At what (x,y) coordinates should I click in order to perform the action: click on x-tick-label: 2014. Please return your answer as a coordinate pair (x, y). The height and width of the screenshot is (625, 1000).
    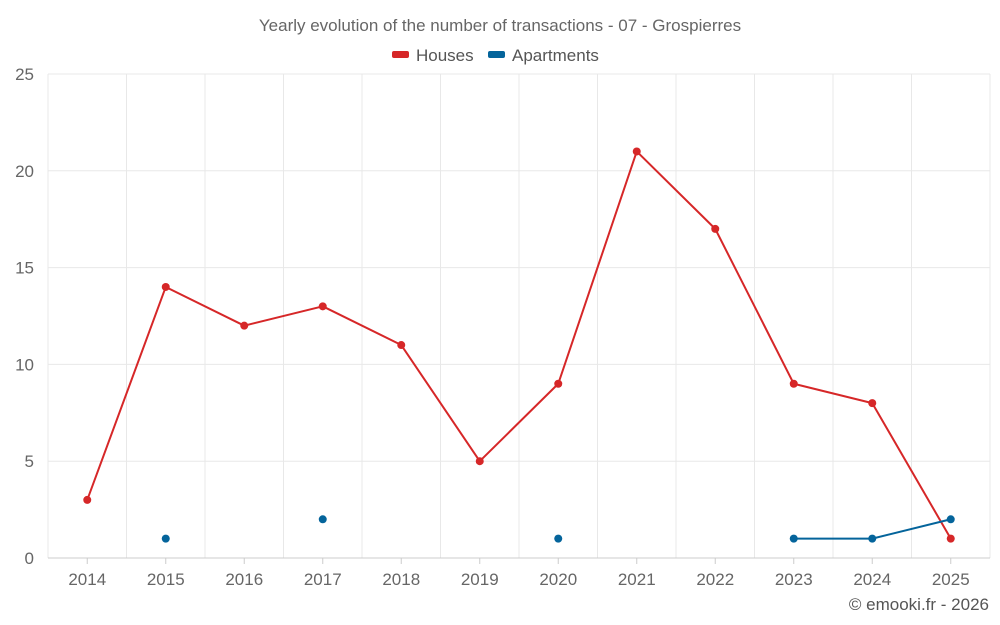
    Looking at the image, I should click on (87, 579).